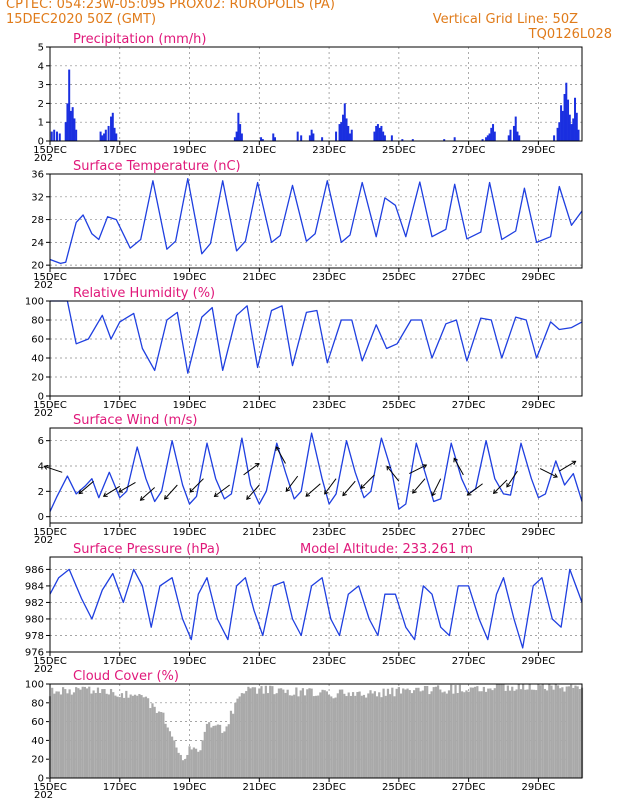 This screenshot has height=800, width=618. What do you see at coordinates (329, 787) in the screenshot?
I see `cloud-xtick-label: 23DEC` at bounding box center [329, 787].